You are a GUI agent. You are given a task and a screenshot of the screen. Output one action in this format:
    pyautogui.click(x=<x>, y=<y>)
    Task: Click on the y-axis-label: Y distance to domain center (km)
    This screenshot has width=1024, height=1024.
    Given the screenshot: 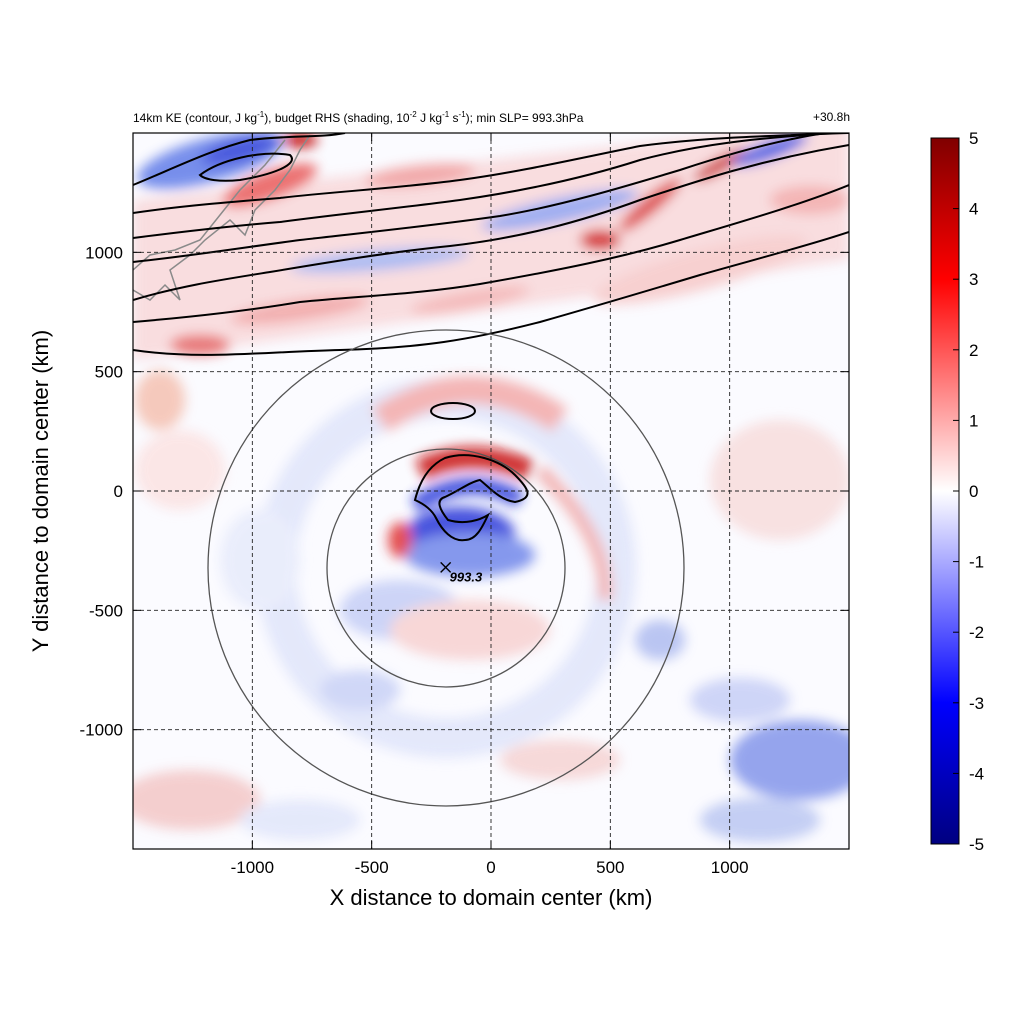 What is the action you would take?
    pyautogui.click(x=40, y=491)
    